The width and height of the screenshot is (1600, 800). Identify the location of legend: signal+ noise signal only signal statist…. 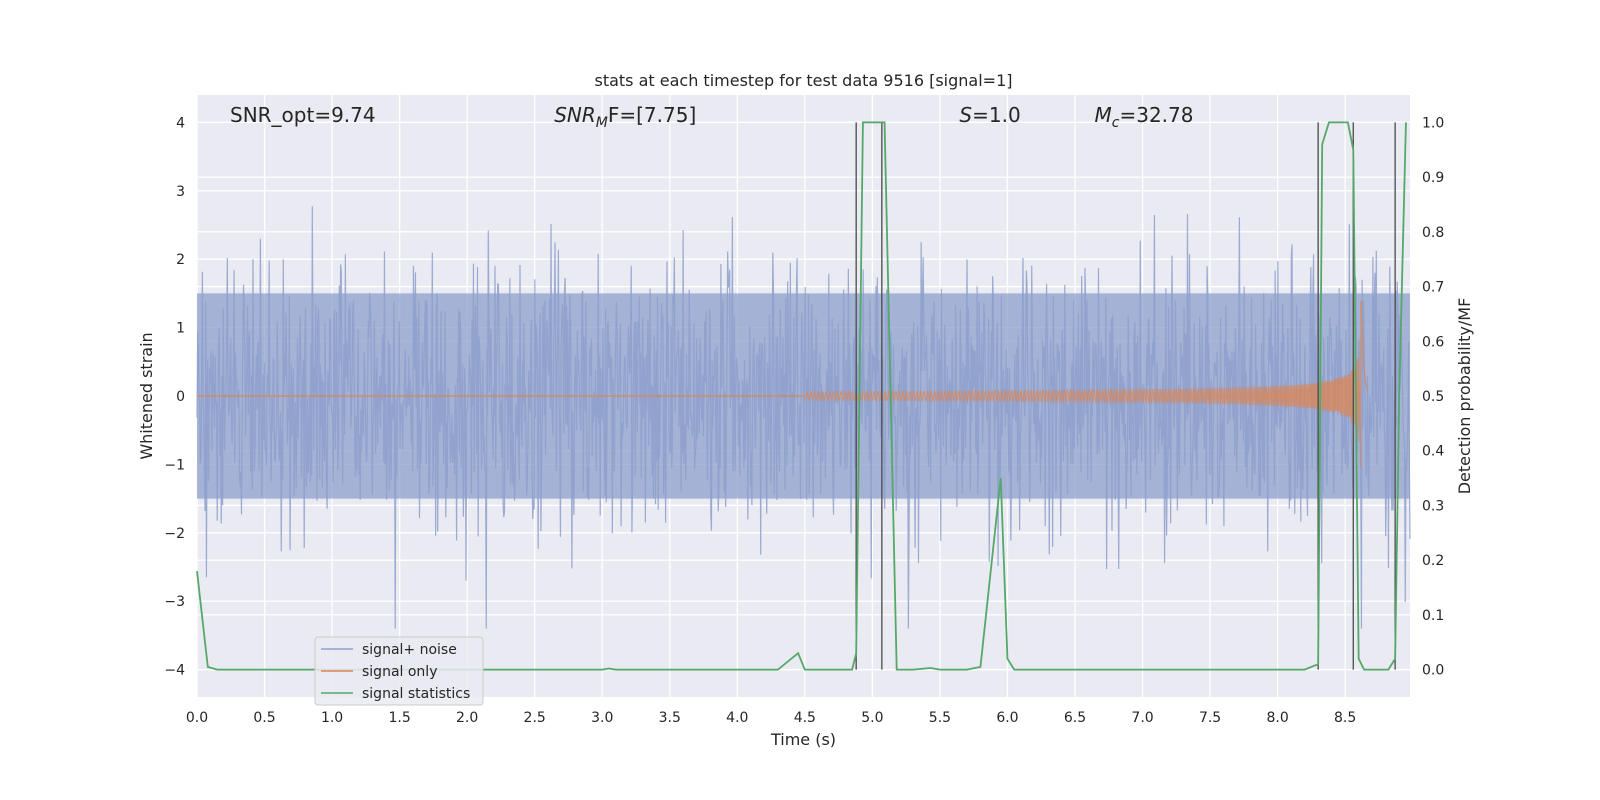
(399, 671).